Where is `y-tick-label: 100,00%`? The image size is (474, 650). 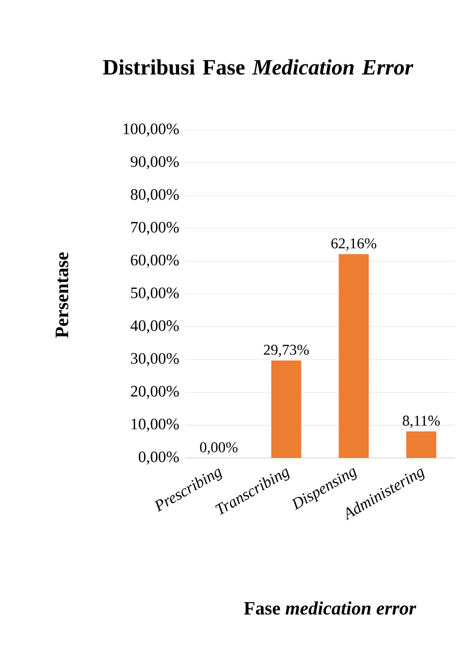 y-tick-label: 100,00% is located at coordinates (151, 130).